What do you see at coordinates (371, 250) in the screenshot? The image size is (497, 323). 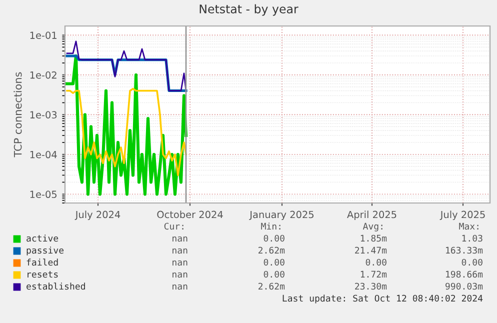 I see `text: 21.47m` at bounding box center [371, 250].